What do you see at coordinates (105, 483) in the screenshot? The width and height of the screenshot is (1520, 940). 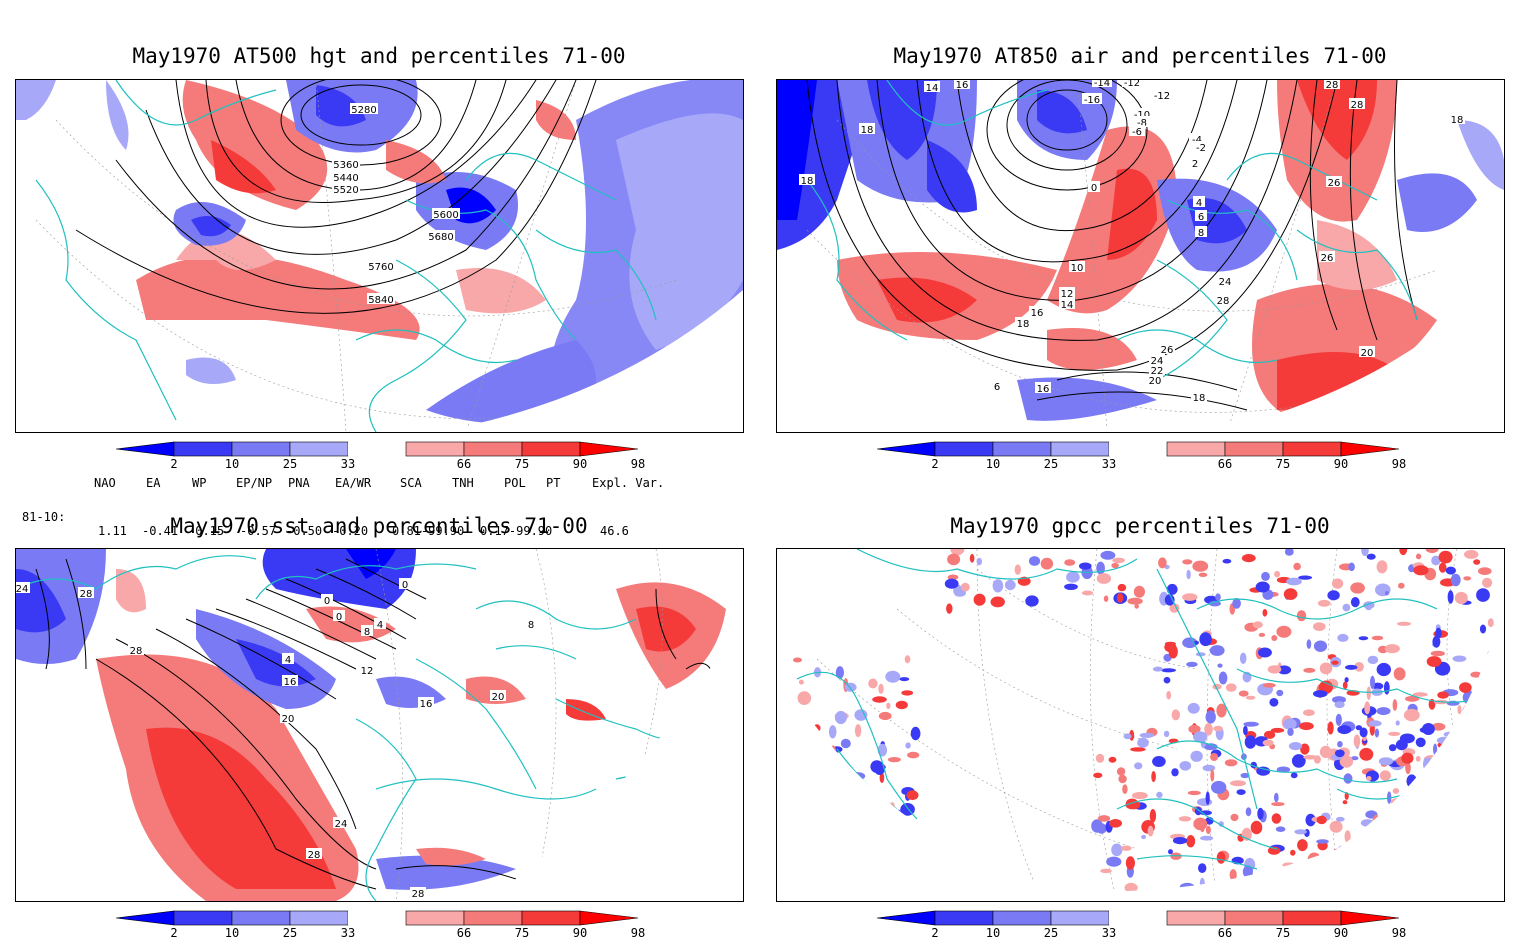 I see `index-header-cell: NAO` at bounding box center [105, 483].